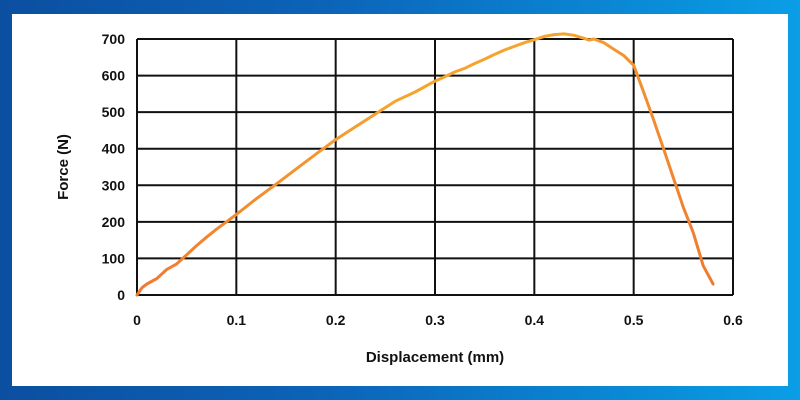  Describe the element at coordinates (114, 258) in the screenshot. I see `y-tick-label: 100` at that location.